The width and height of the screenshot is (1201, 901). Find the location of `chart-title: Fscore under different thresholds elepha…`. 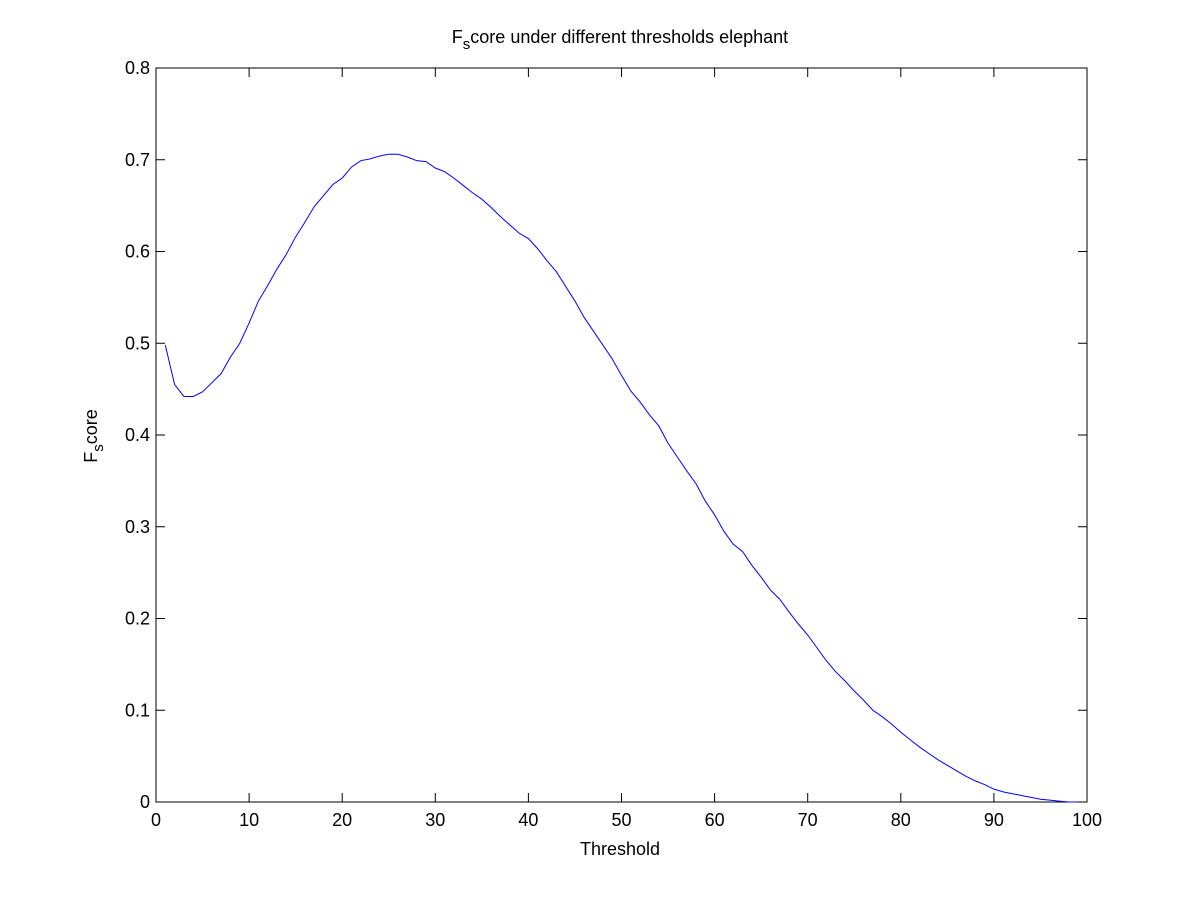

chart-title: Fscore under different thresholds elepha… is located at coordinates (620, 40).